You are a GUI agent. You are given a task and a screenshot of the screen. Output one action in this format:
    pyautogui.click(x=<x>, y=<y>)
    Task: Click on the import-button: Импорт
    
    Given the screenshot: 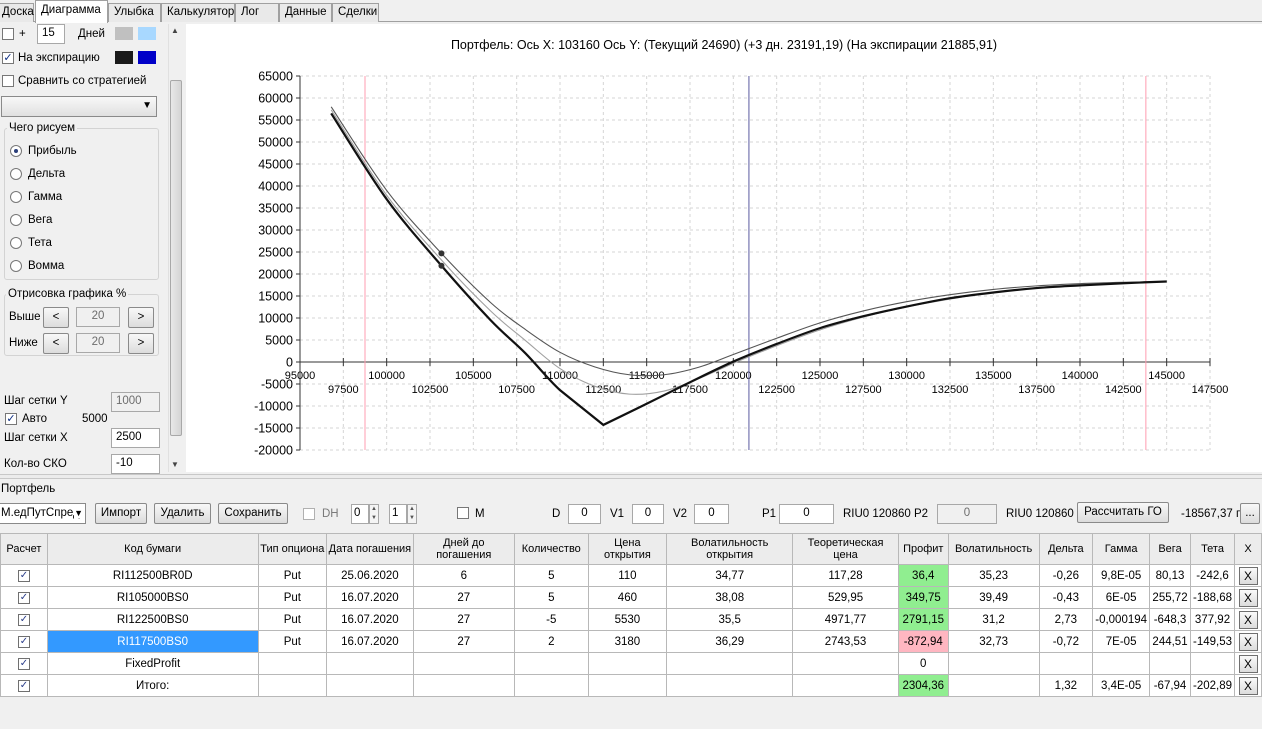 What is the action you would take?
    pyautogui.click(x=121, y=513)
    